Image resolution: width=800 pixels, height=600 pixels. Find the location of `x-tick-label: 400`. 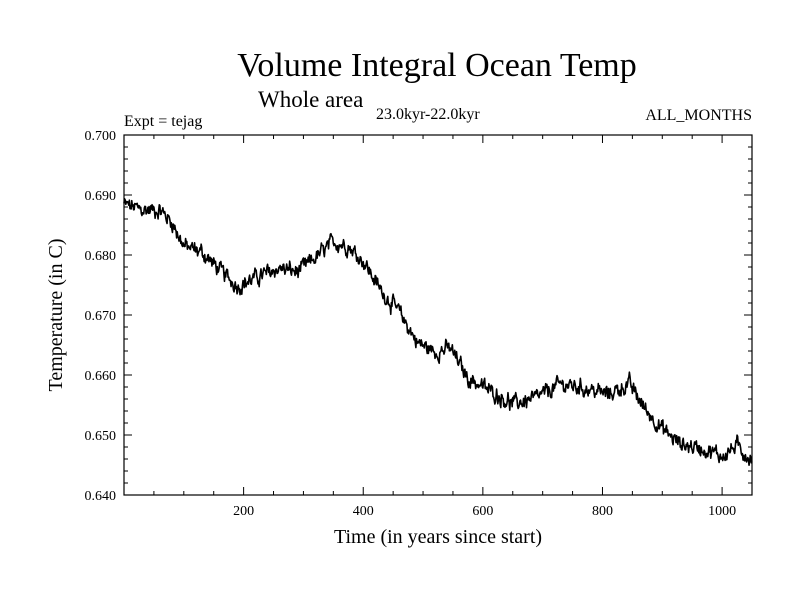

x-tick-label: 400 is located at coordinates (363, 511).